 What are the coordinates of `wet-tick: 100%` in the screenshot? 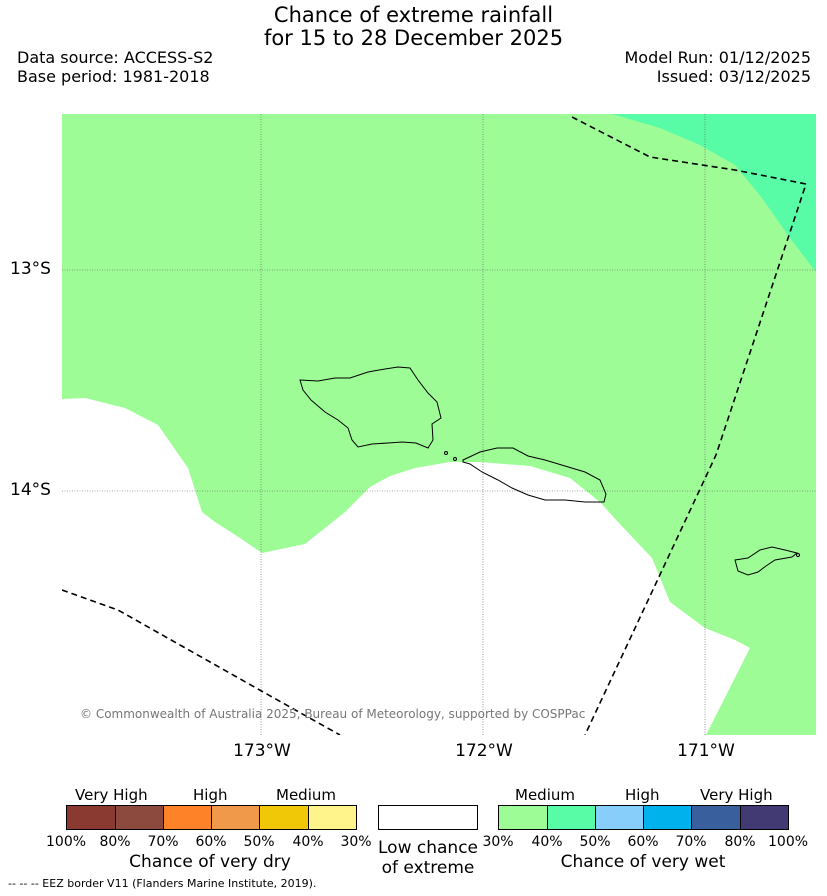 It's located at (788, 842).